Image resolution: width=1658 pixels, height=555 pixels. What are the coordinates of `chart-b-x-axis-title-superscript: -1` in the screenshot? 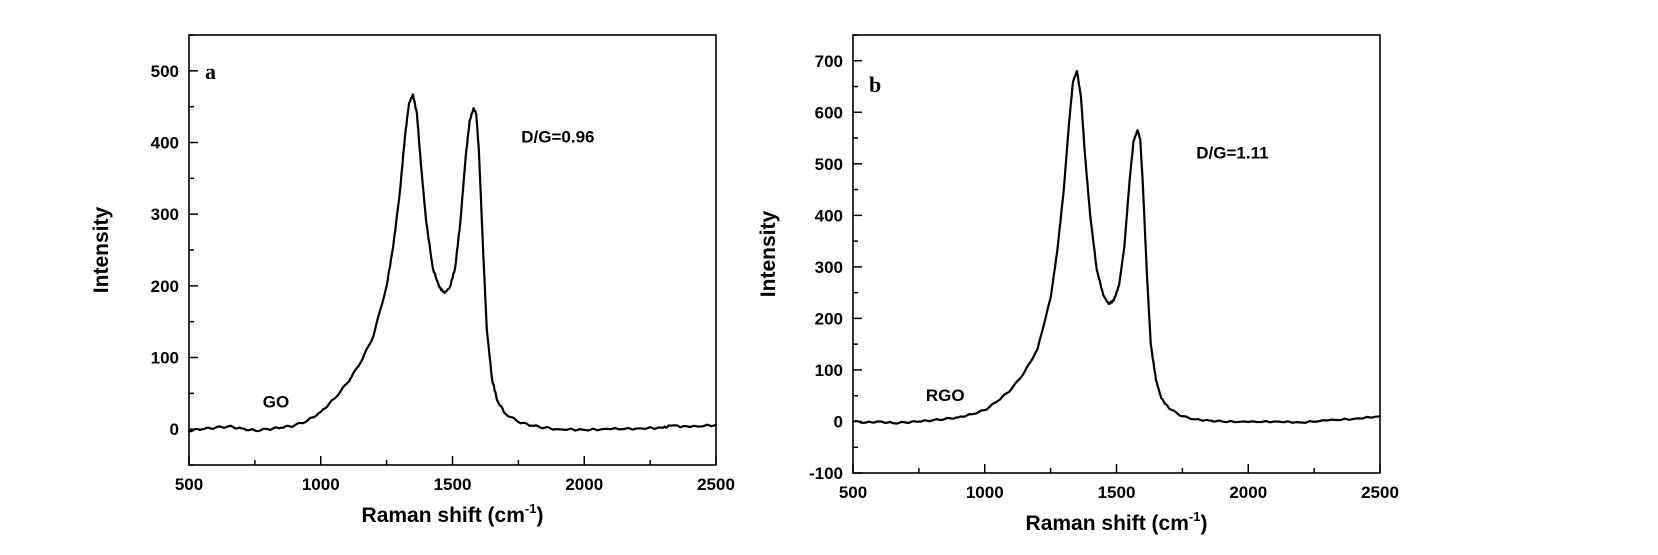 It's located at (1195, 516).